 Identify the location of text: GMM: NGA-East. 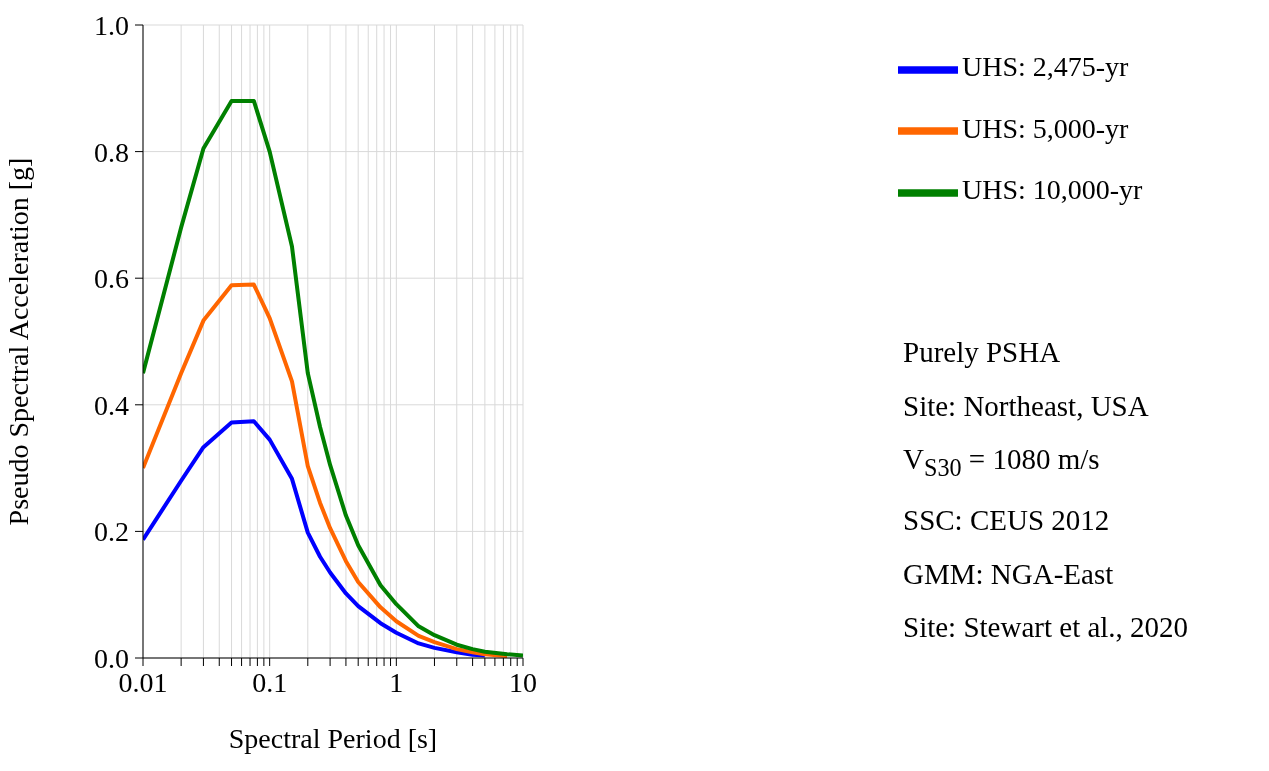
(1009, 574).